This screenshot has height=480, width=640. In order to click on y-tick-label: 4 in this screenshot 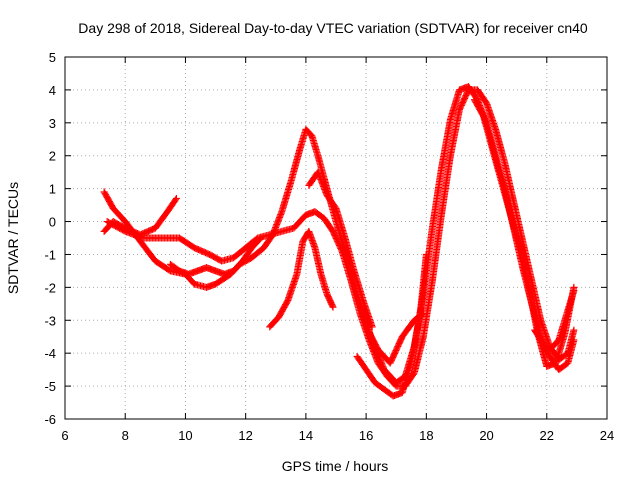, I will do `click(52, 90)`.